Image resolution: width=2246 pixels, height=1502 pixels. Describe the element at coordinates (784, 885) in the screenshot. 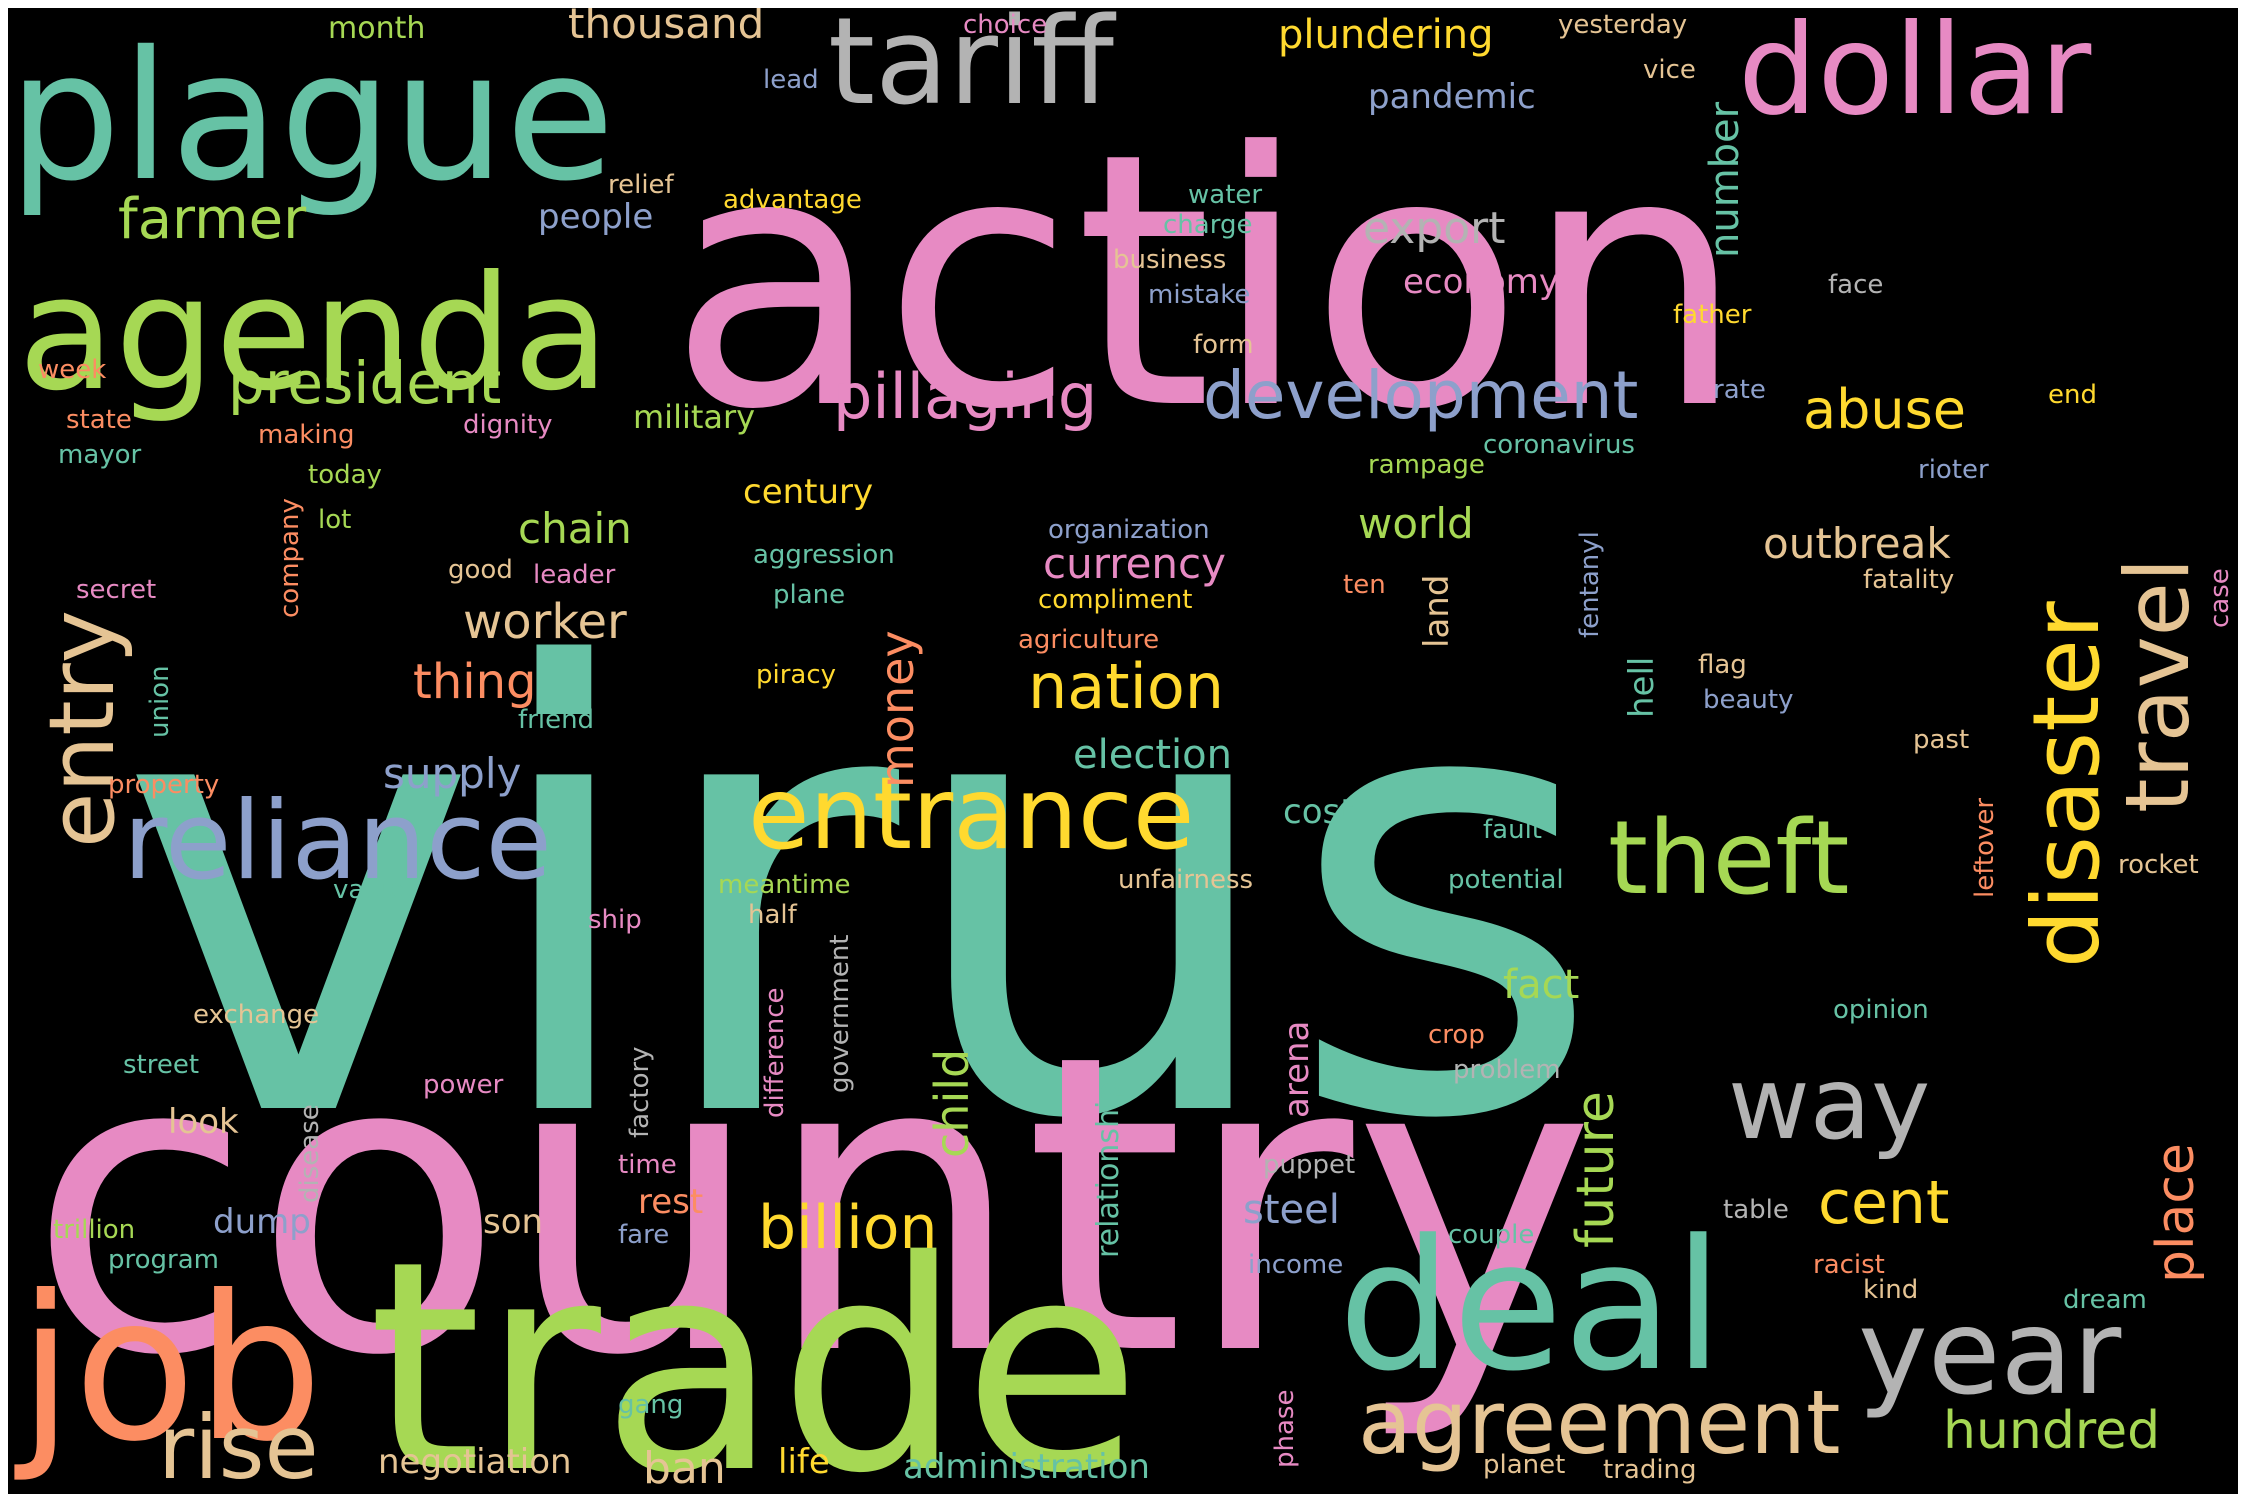

I see `word-meantime: meantime` at that location.